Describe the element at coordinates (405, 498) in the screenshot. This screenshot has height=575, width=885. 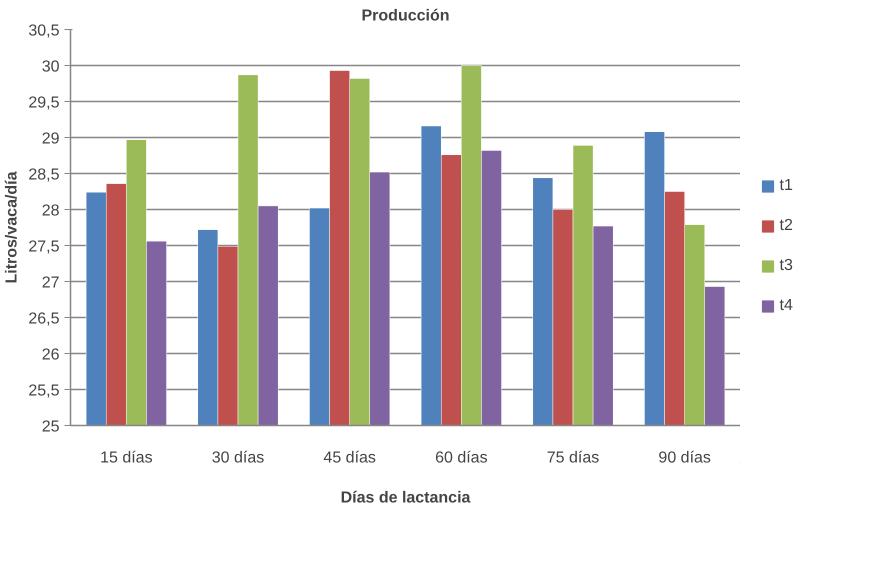
I see `x-axis-title: Días de lactancia` at that location.